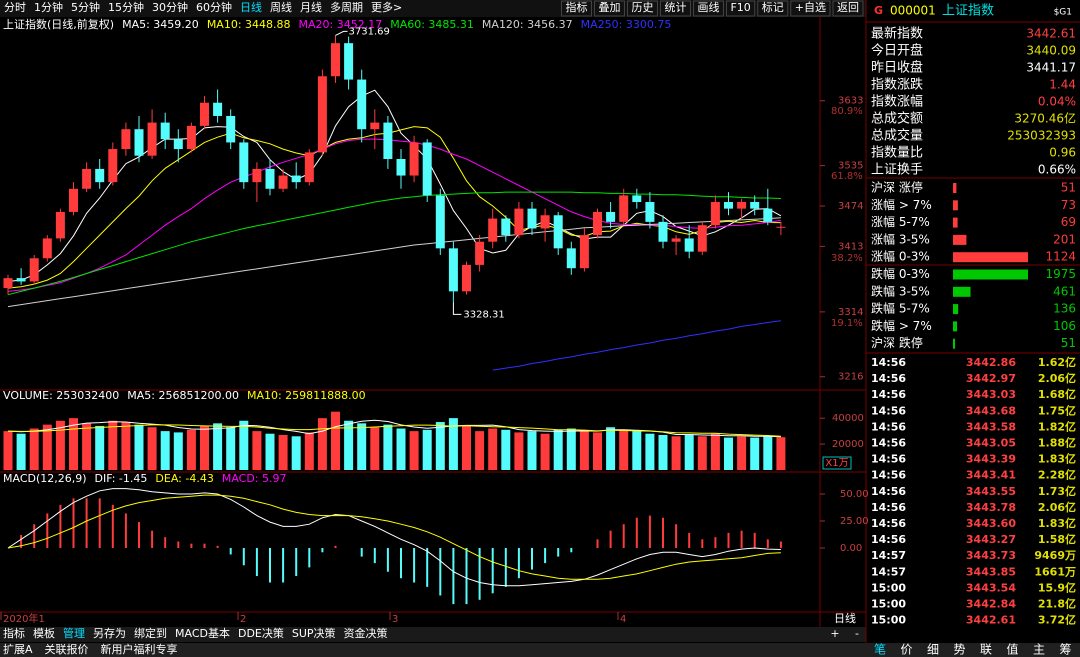 This screenshot has height=657, width=1080. What do you see at coordinates (366, 633) in the screenshot?
I see `bottom-tab: 资金决策` at bounding box center [366, 633].